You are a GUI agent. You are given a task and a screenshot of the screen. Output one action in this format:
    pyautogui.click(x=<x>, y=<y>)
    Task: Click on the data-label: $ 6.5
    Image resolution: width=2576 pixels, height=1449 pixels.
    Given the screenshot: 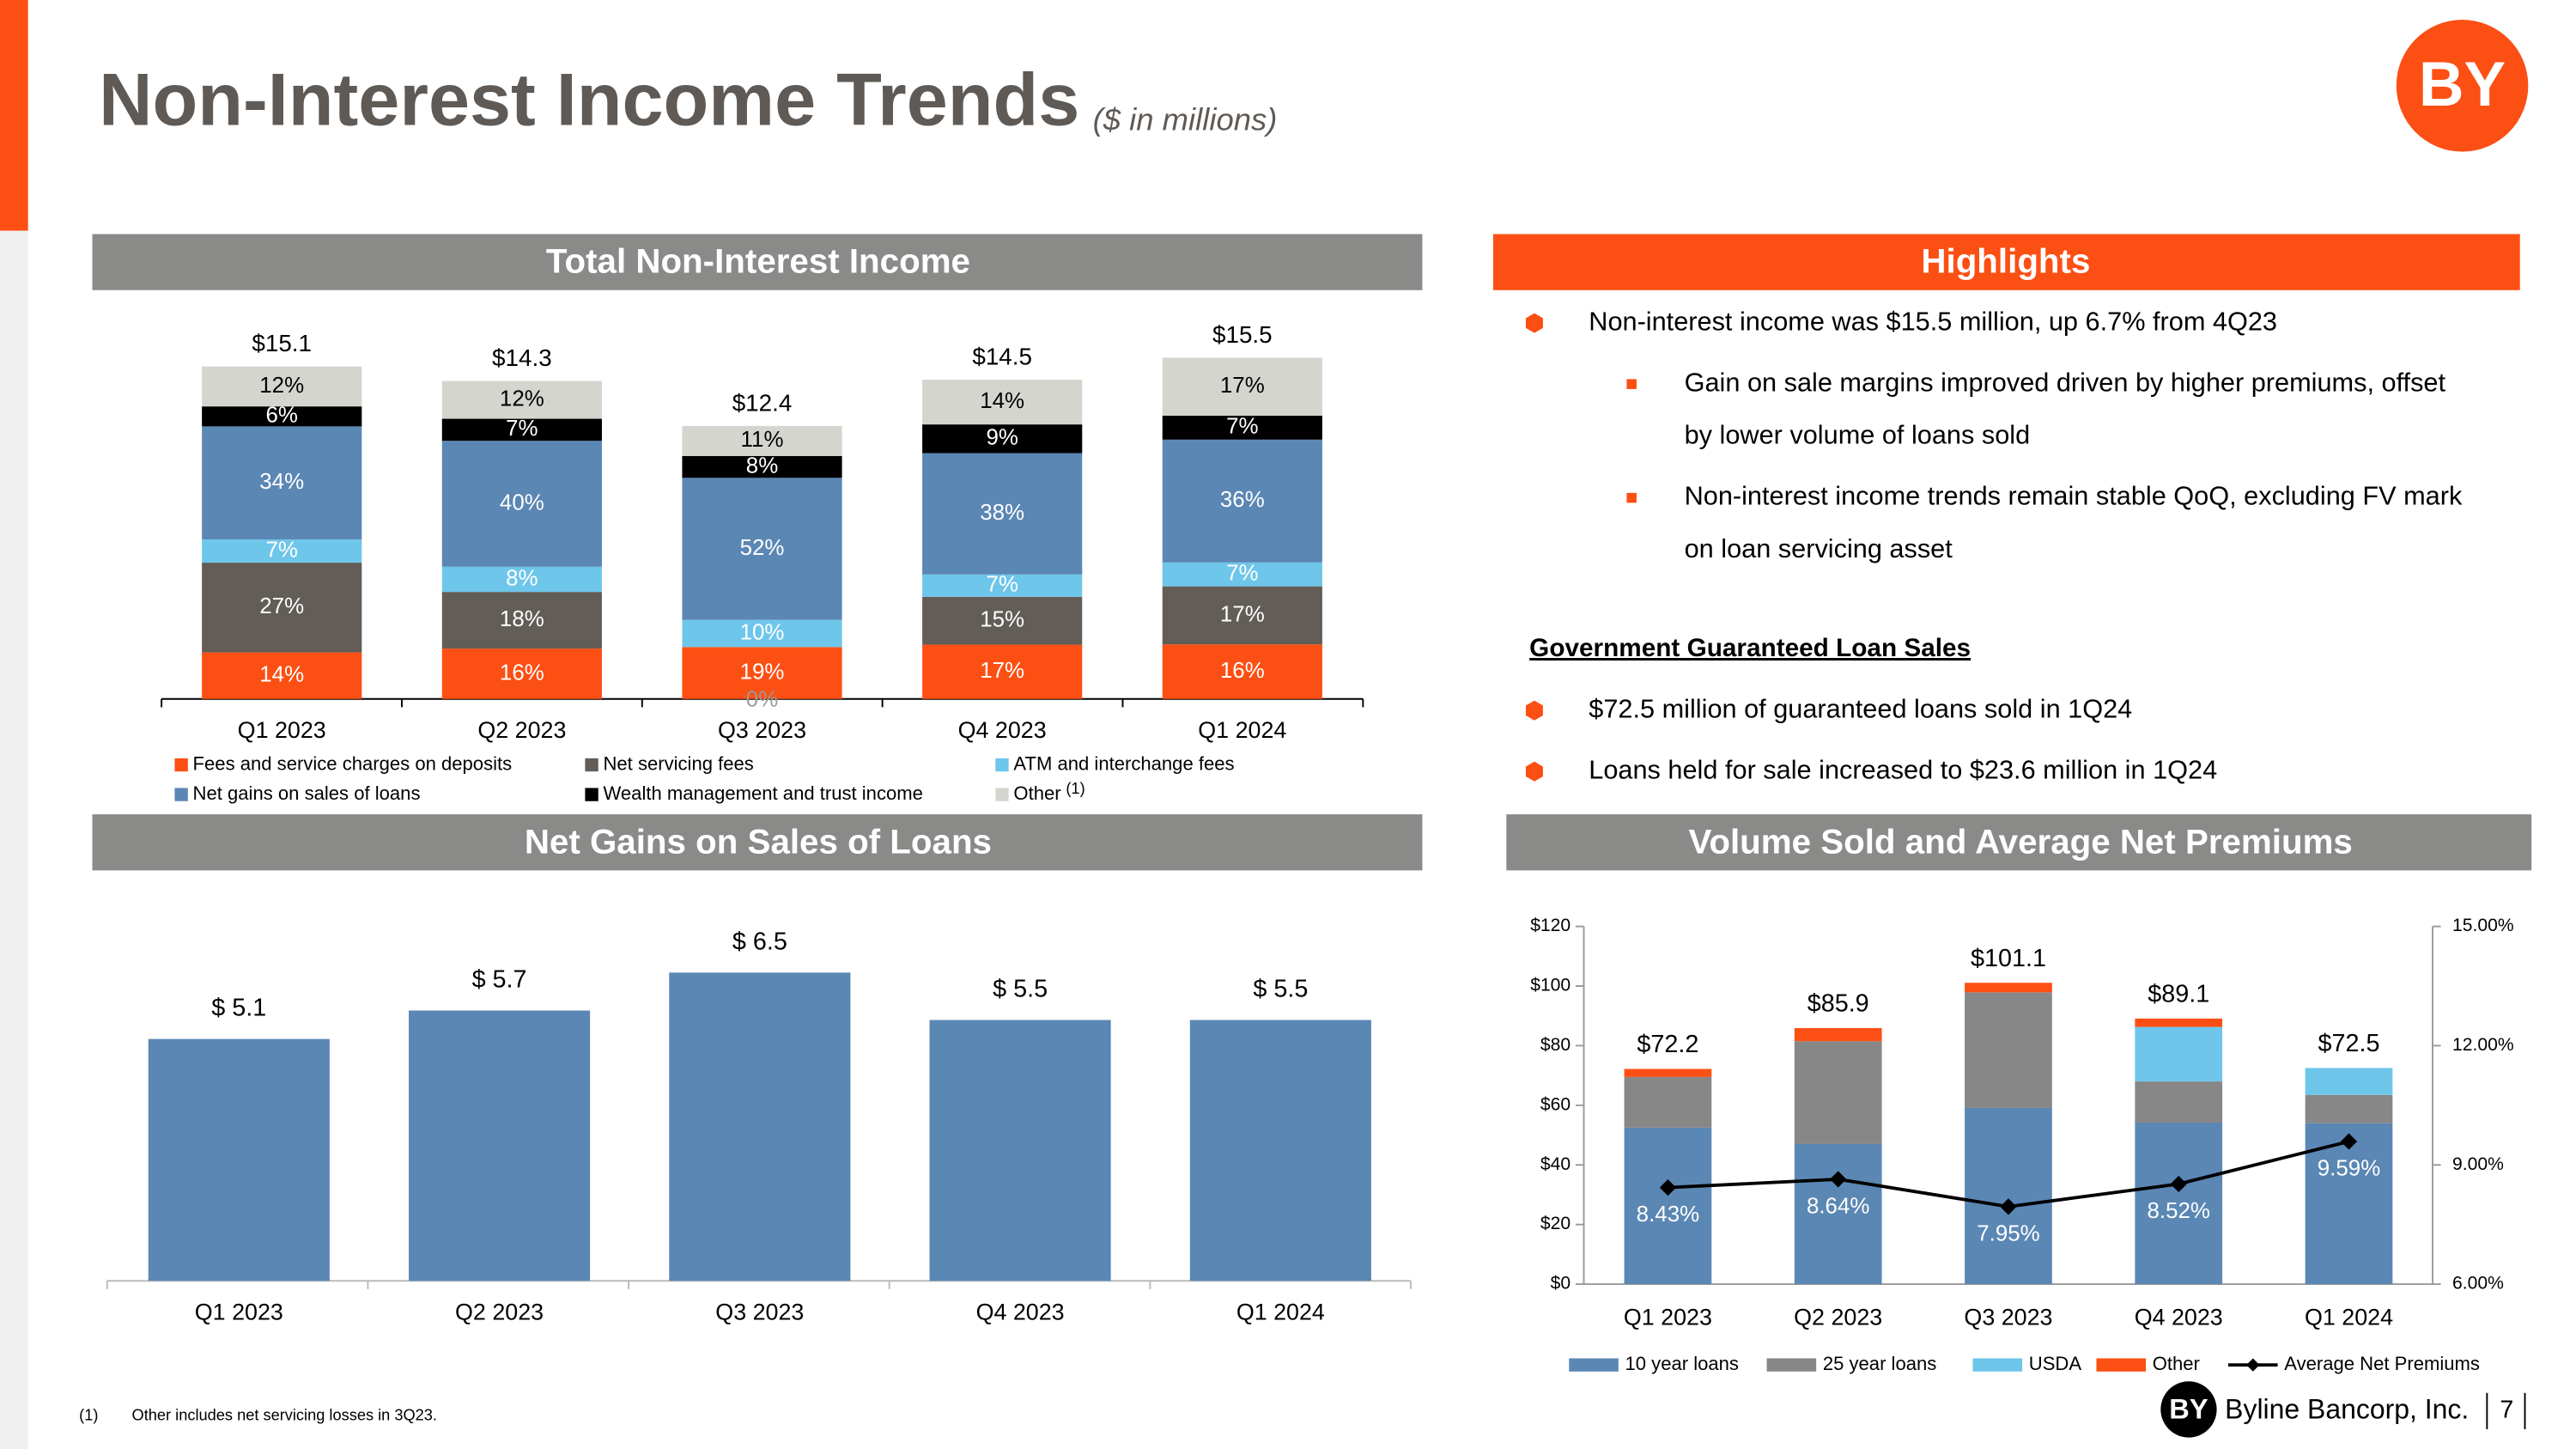 What is the action you would take?
    pyautogui.click(x=759, y=941)
    